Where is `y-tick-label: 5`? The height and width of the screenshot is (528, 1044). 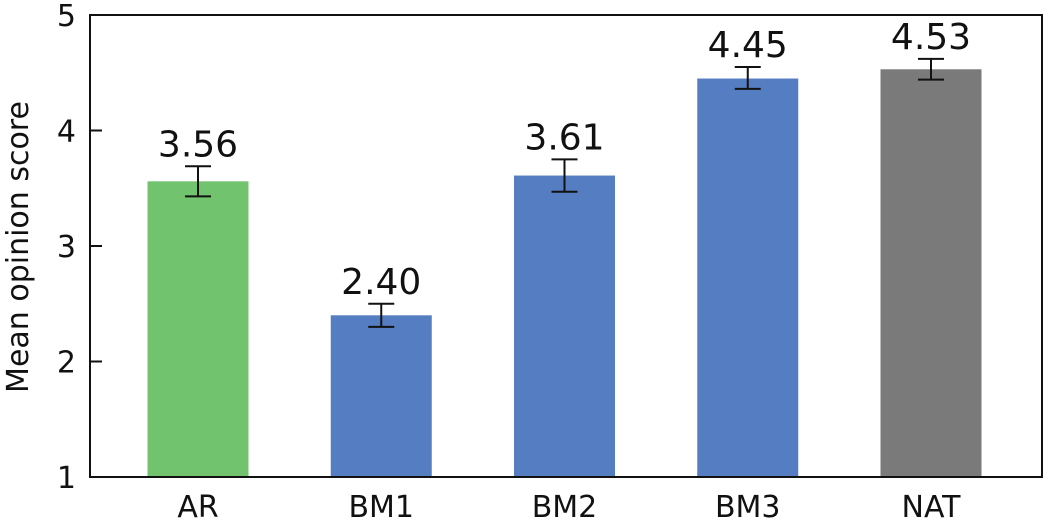 y-tick-label: 5 is located at coordinates (66, 17).